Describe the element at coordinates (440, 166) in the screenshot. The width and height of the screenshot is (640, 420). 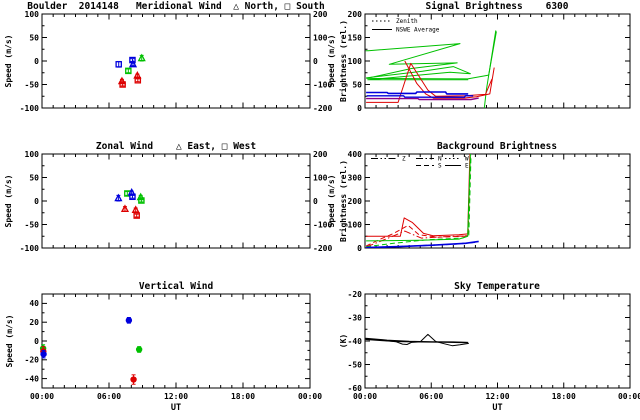
I see `axis-label: S` at that location.